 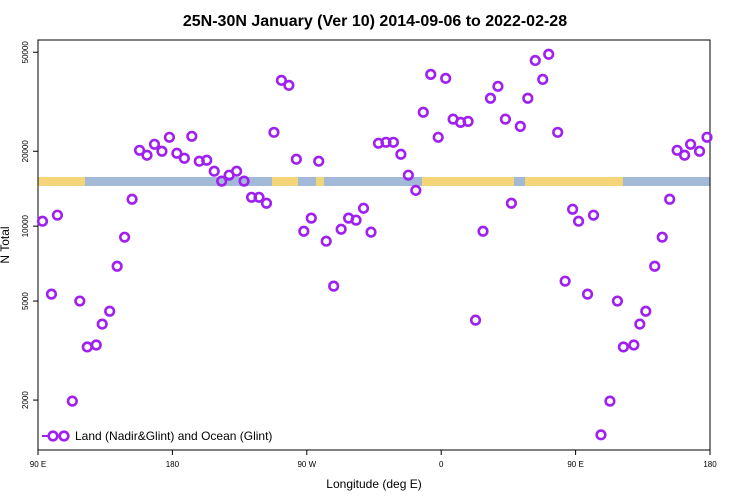 I want to click on y-tick-label: 20000, so click(x=25, y=151).